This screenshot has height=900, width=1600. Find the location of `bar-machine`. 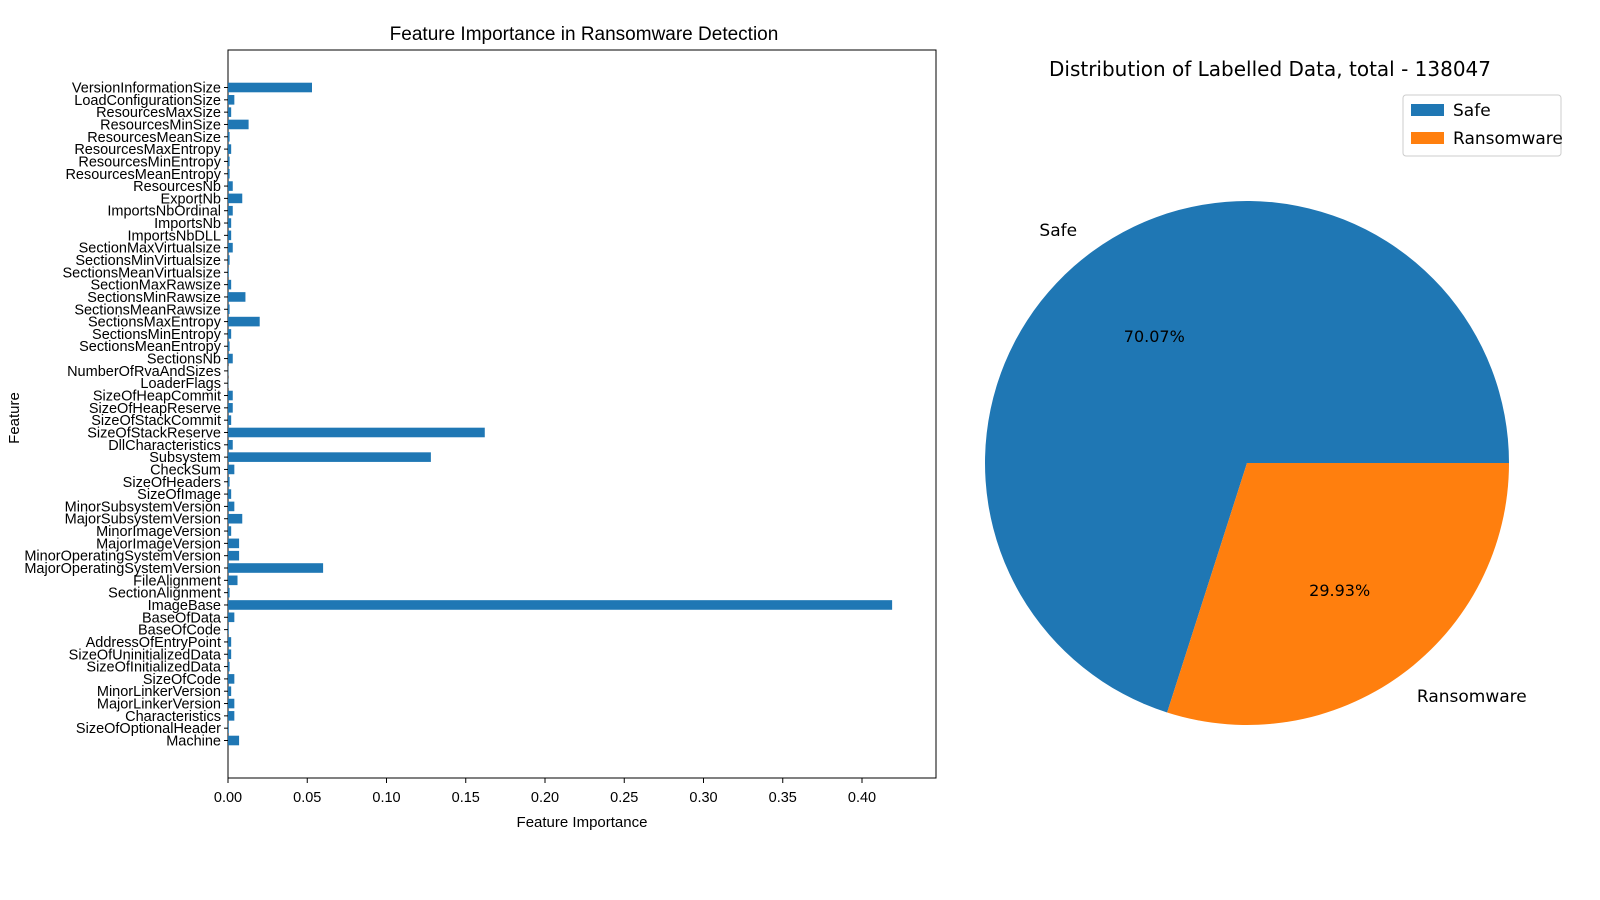

bar-machine is located at coordinates (234, 740).